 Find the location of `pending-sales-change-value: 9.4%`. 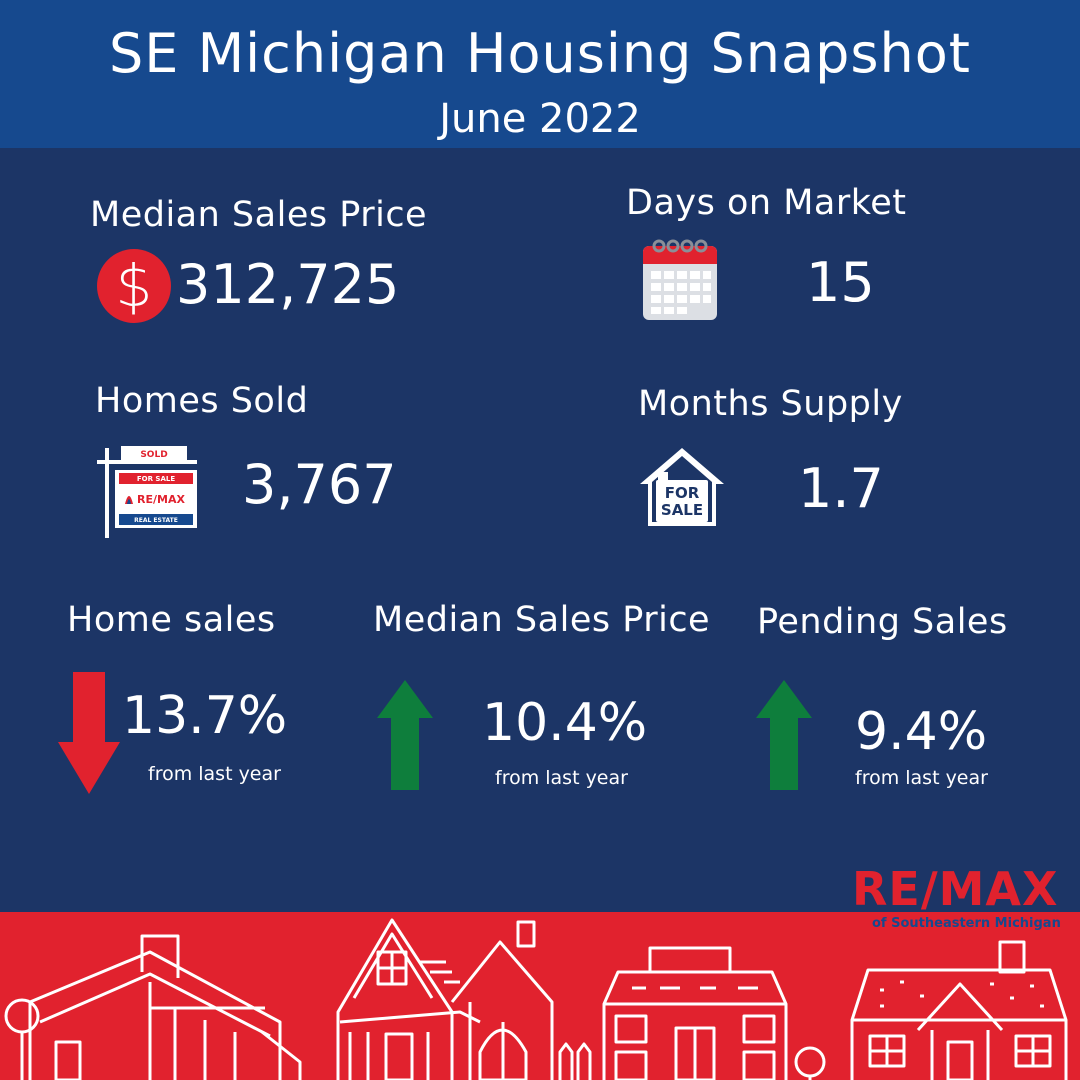

pending-sales-change-value: 9.4% is located at coordinates (921, 732).